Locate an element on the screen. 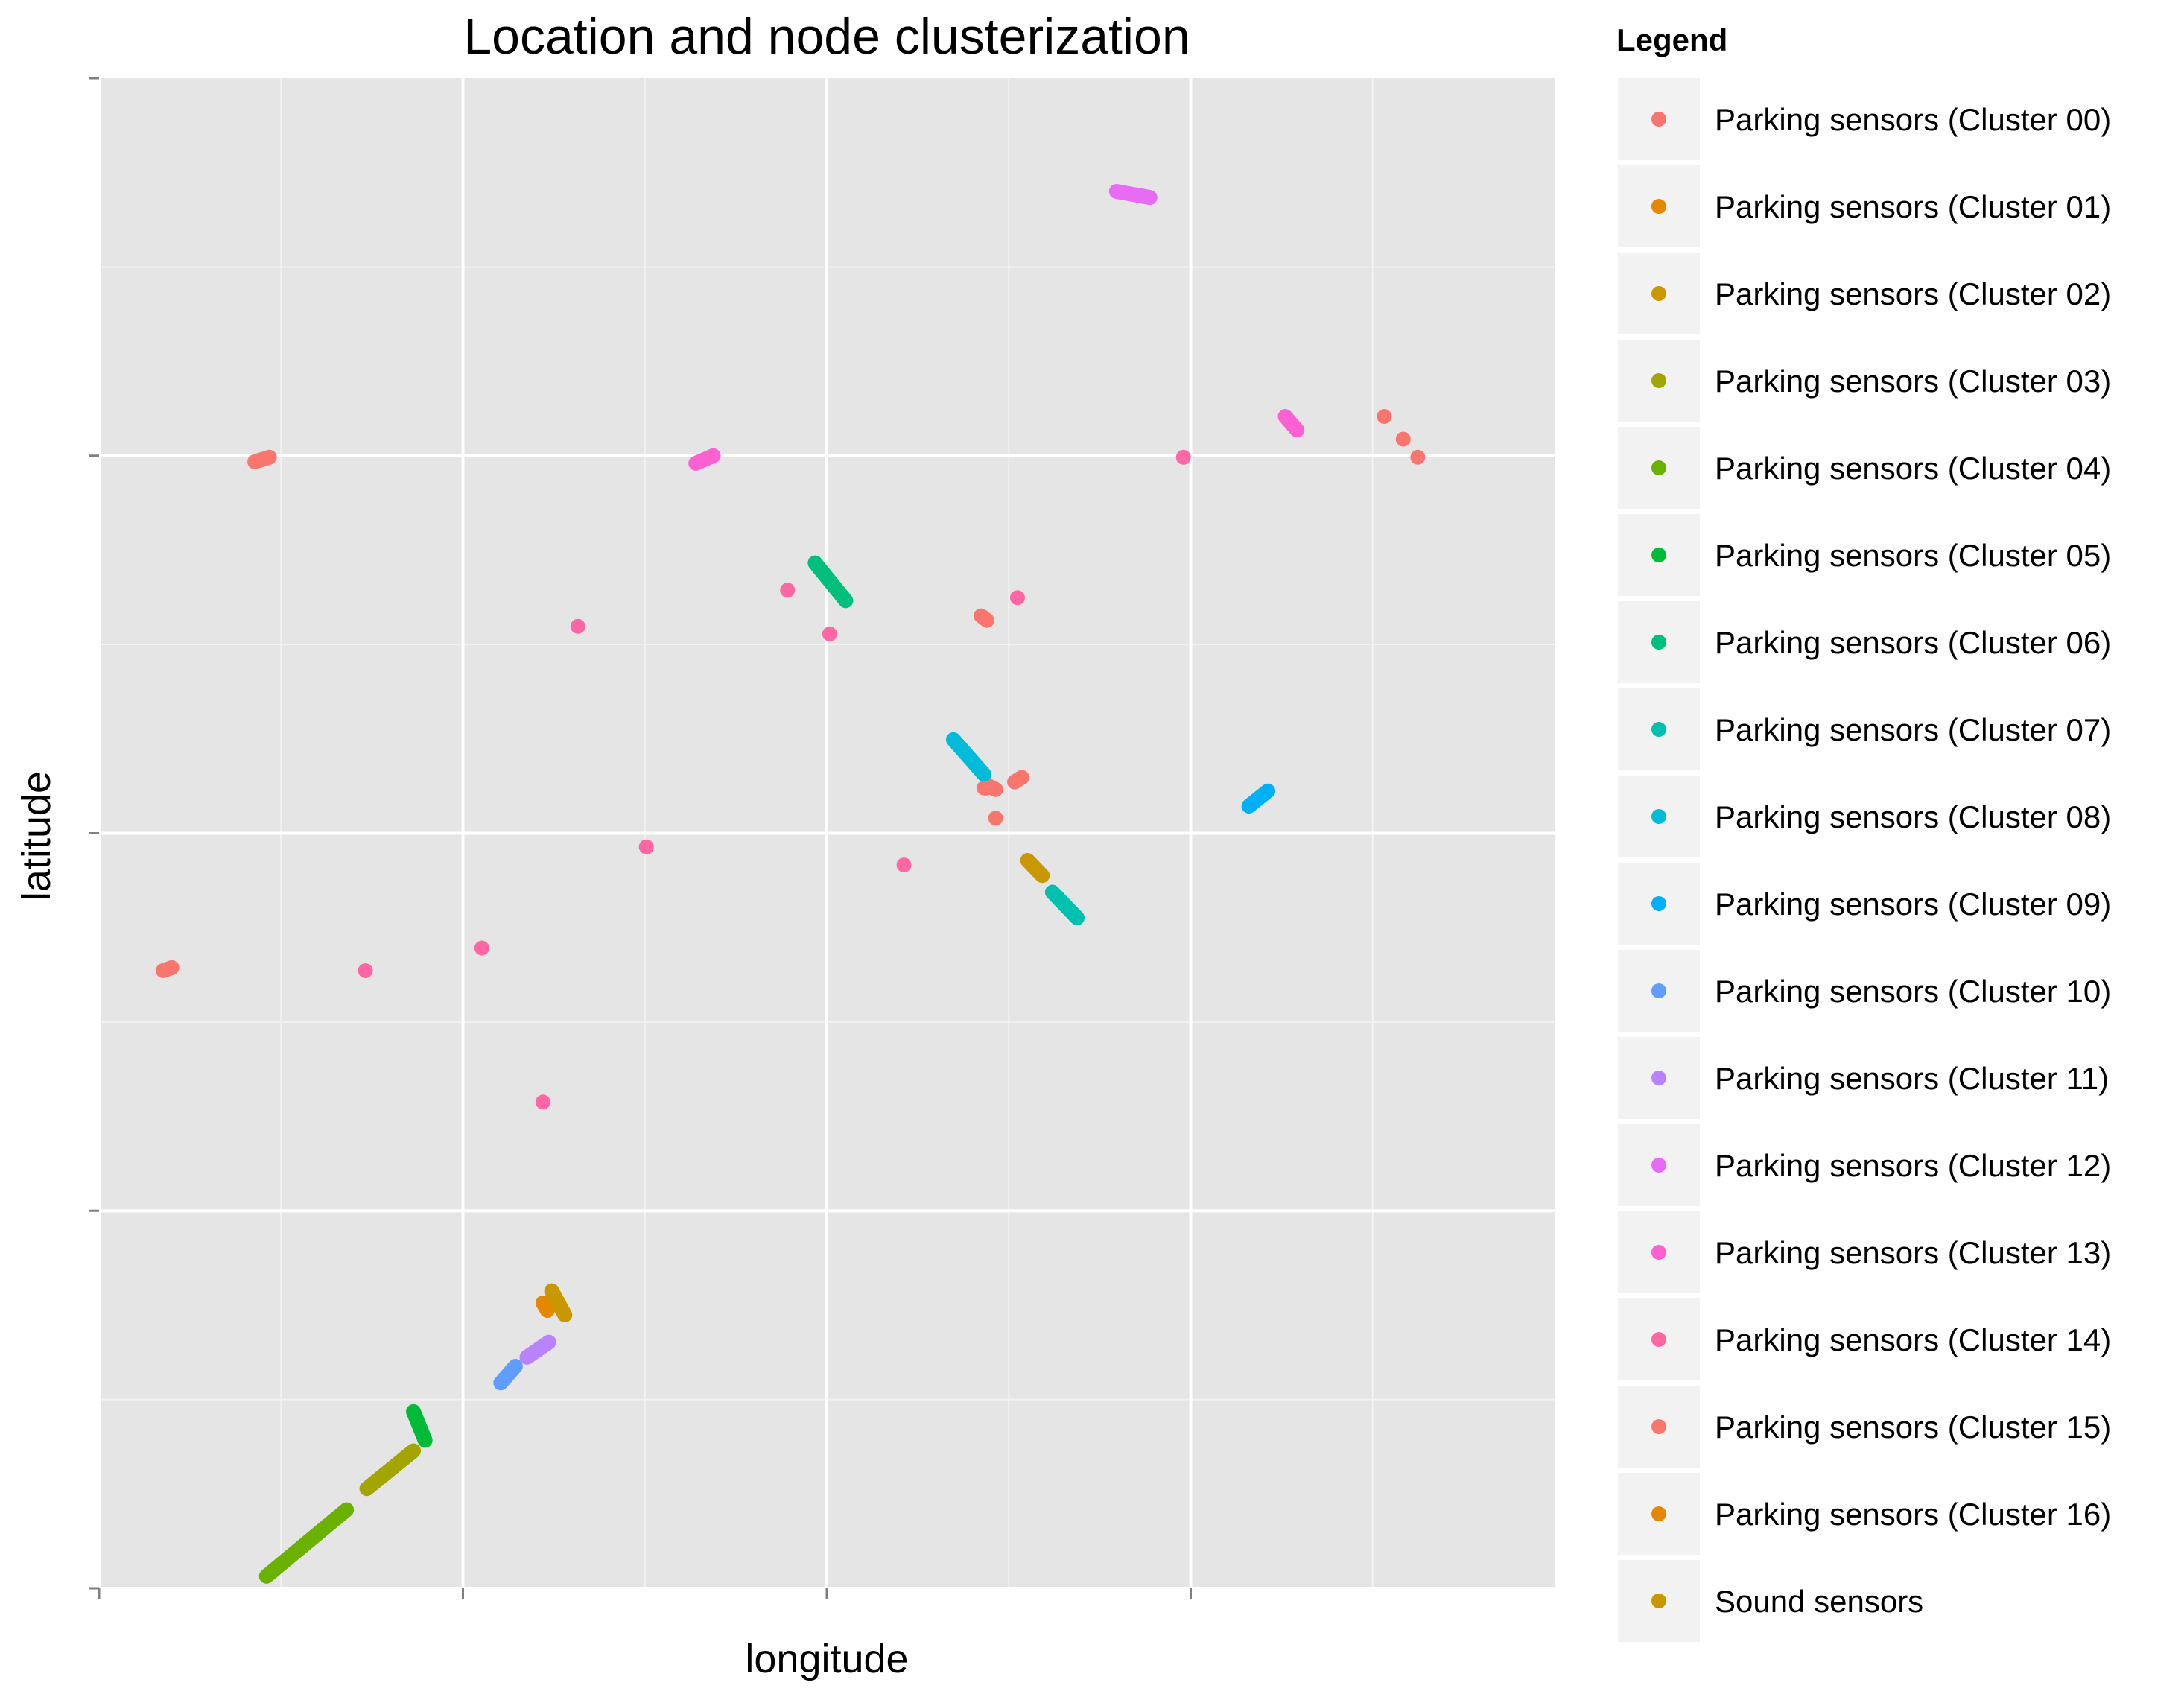 The width and height of the screenshot is (2184, 1706). legend-label: Sound sensors is located at coordinates (1819, 1602).